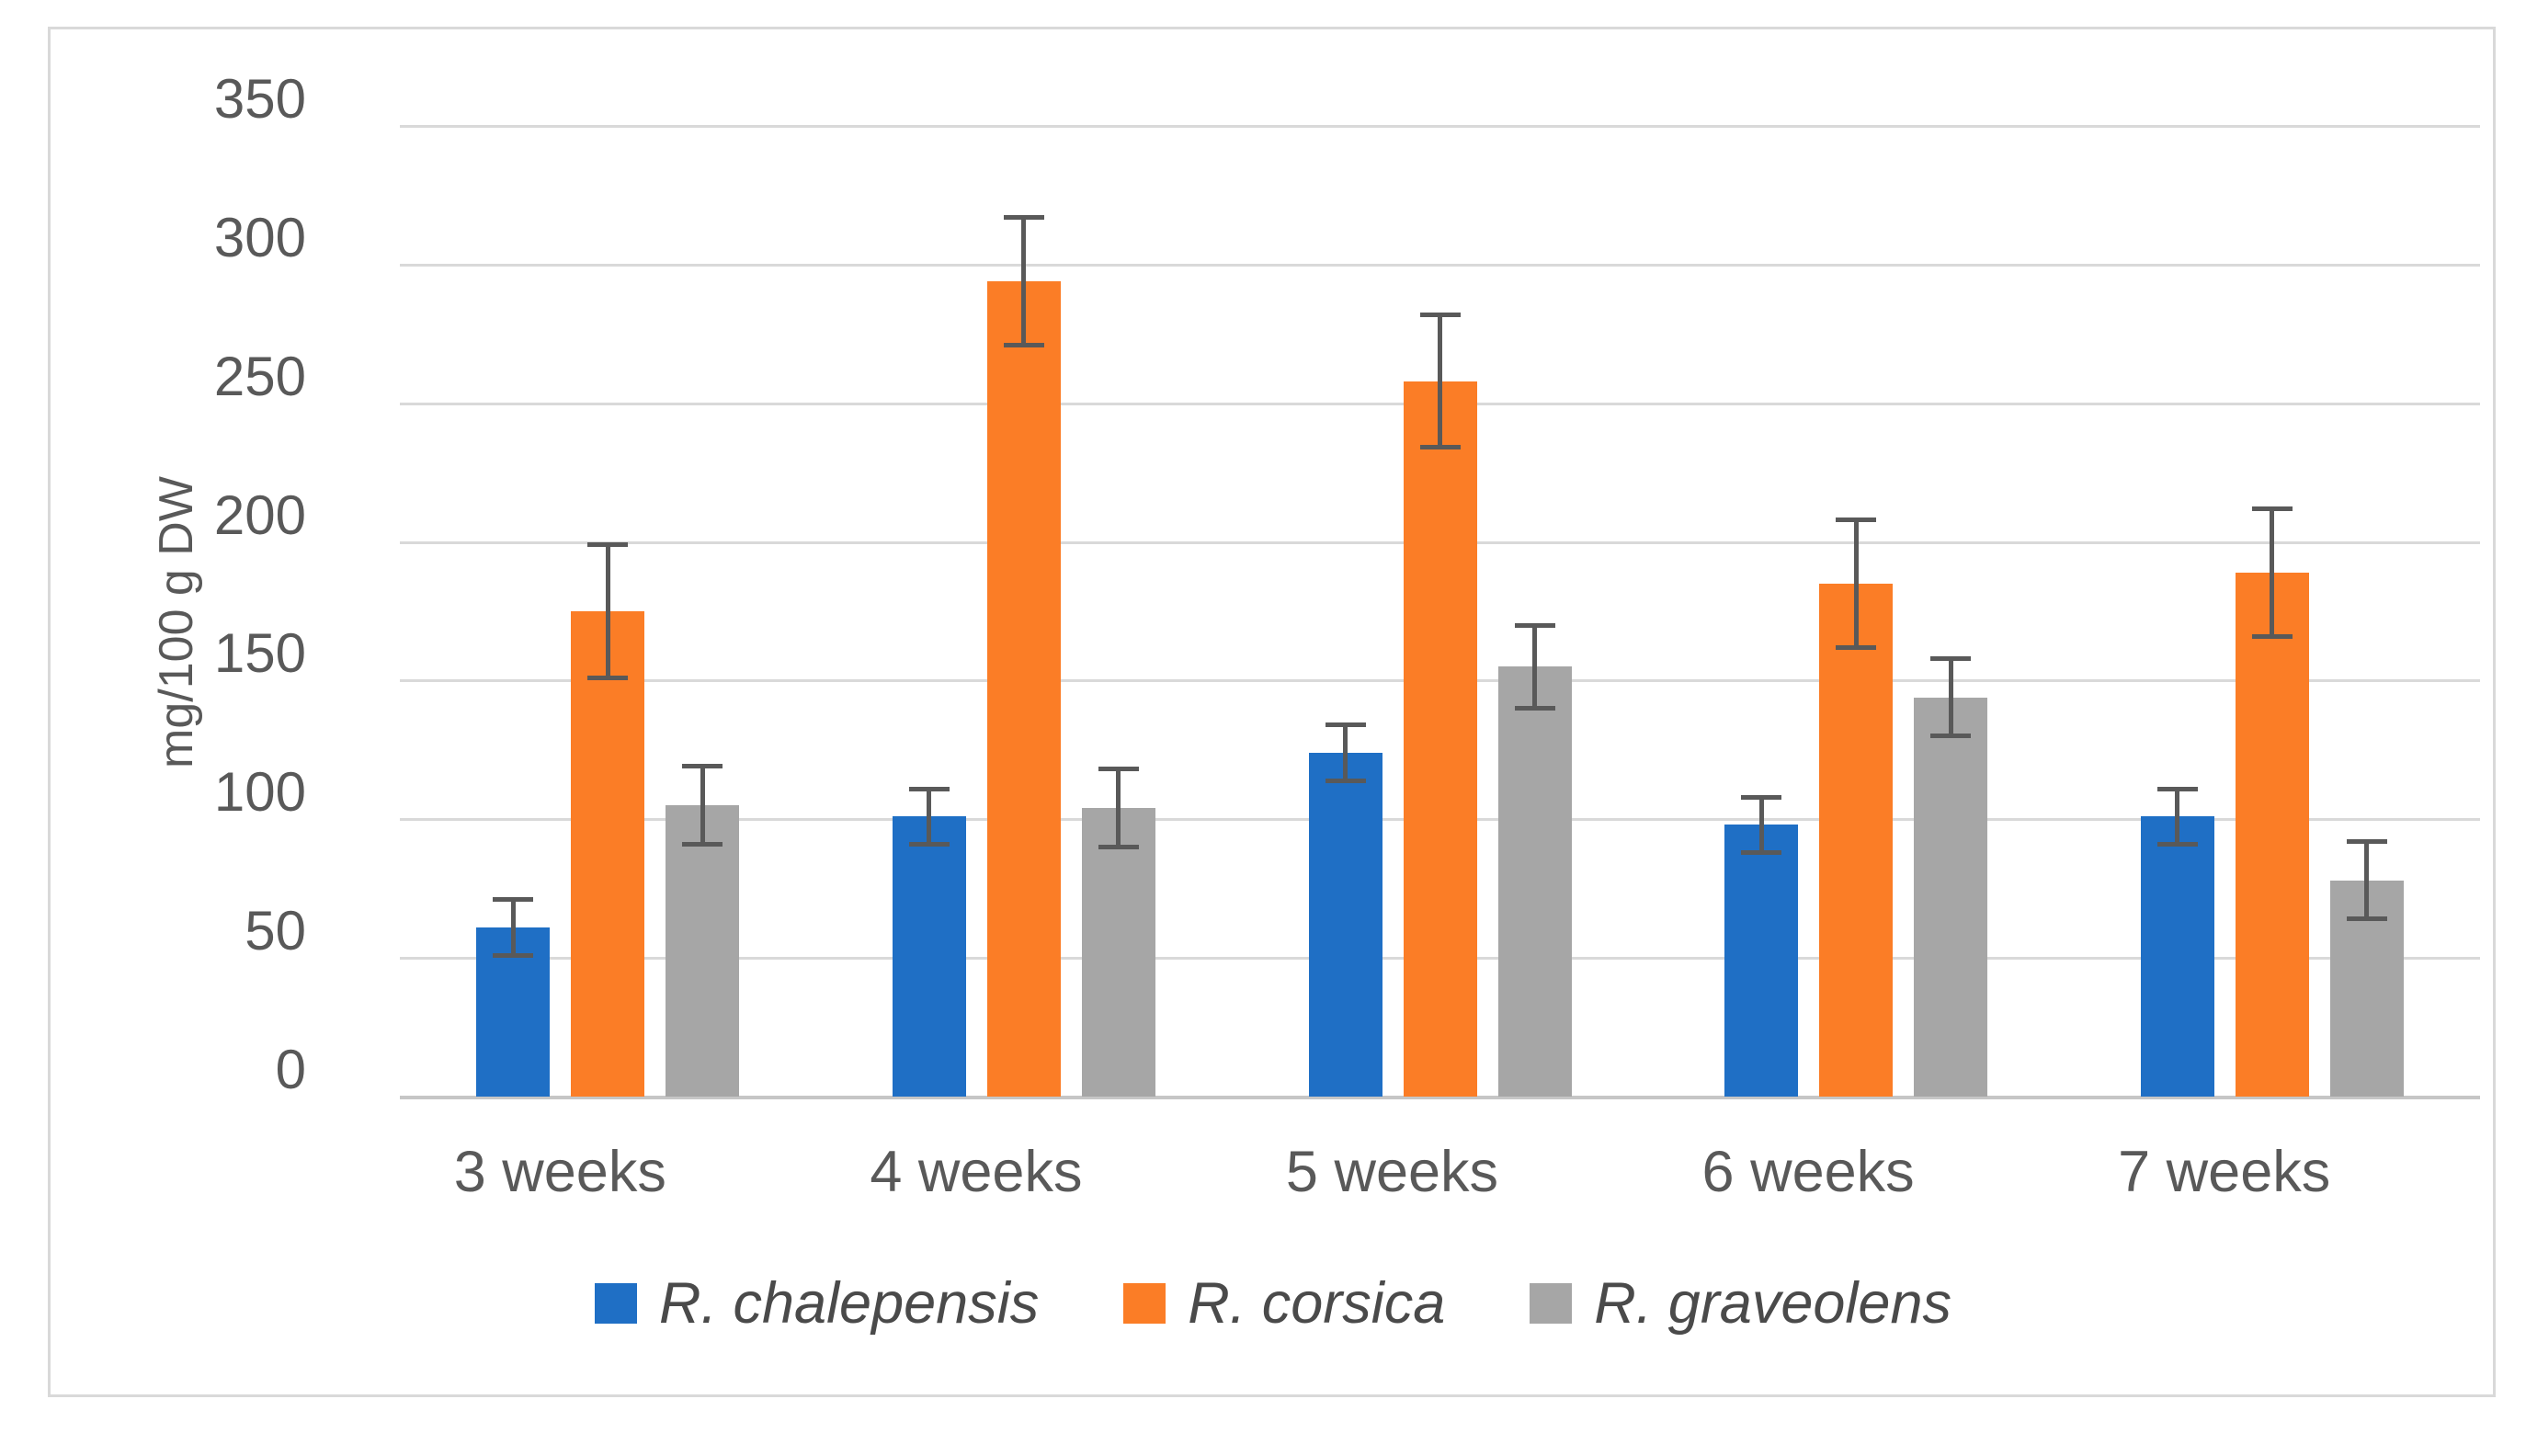 This screenshot has width=2526, height=1456. Describe the element at coordinates (929, 956) in the screenshot. I see `bar-r-chalepensis-4-weeks` at that location.